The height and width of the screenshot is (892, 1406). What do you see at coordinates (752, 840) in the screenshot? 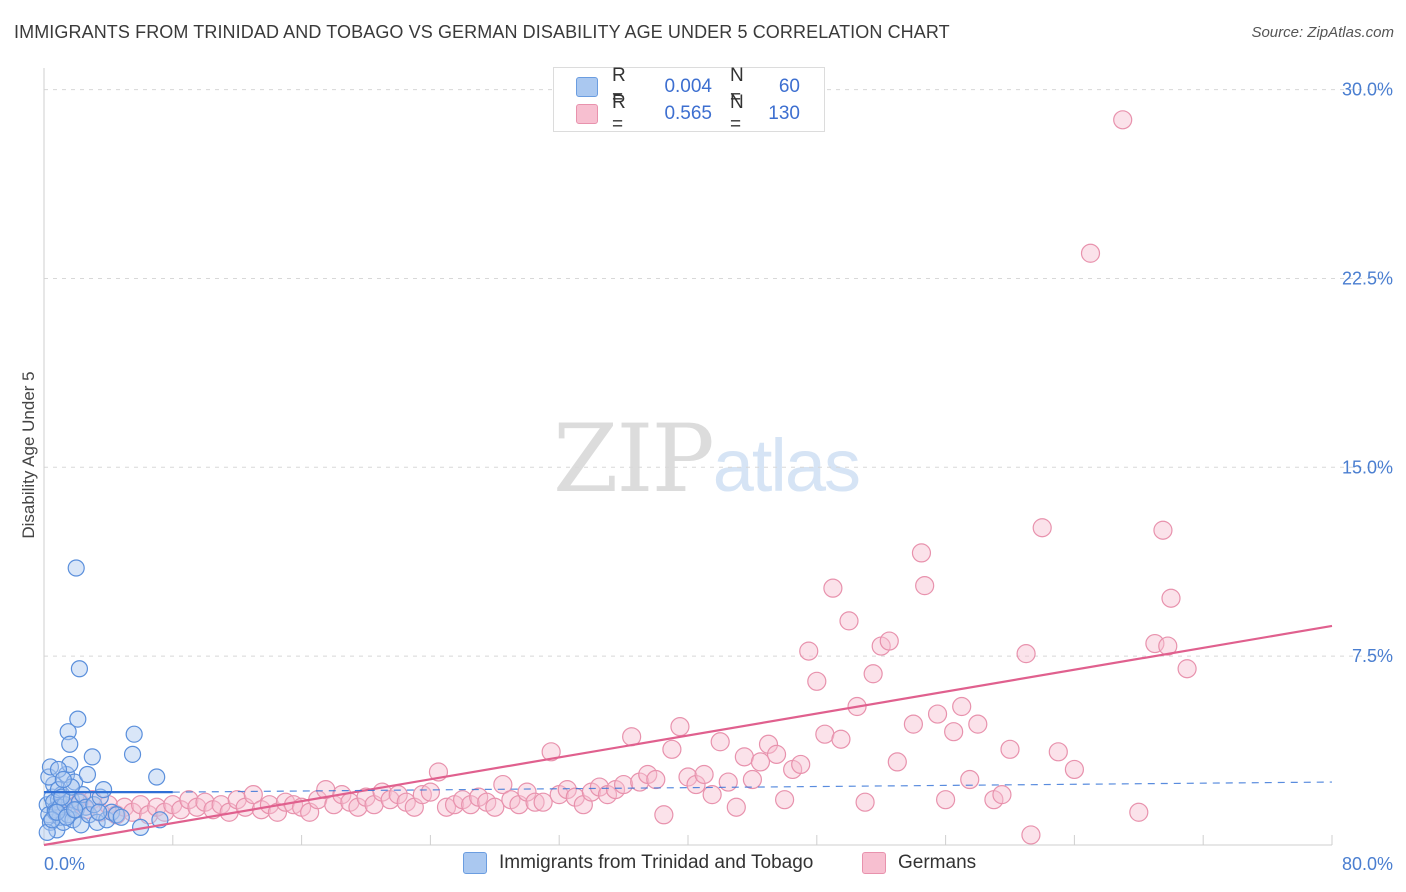
I see `x-tick-marks` at bounding box center [752, 840].